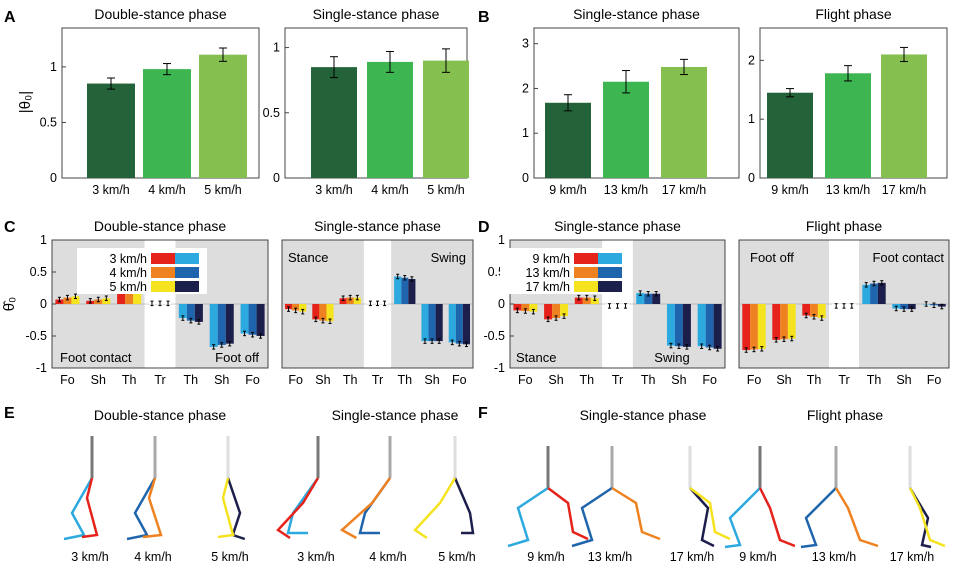  What do you see at coordinates (684, 190) in the screenshot?
I see `x-tick-label: 17 km/h` at bounding box center [684, 190].